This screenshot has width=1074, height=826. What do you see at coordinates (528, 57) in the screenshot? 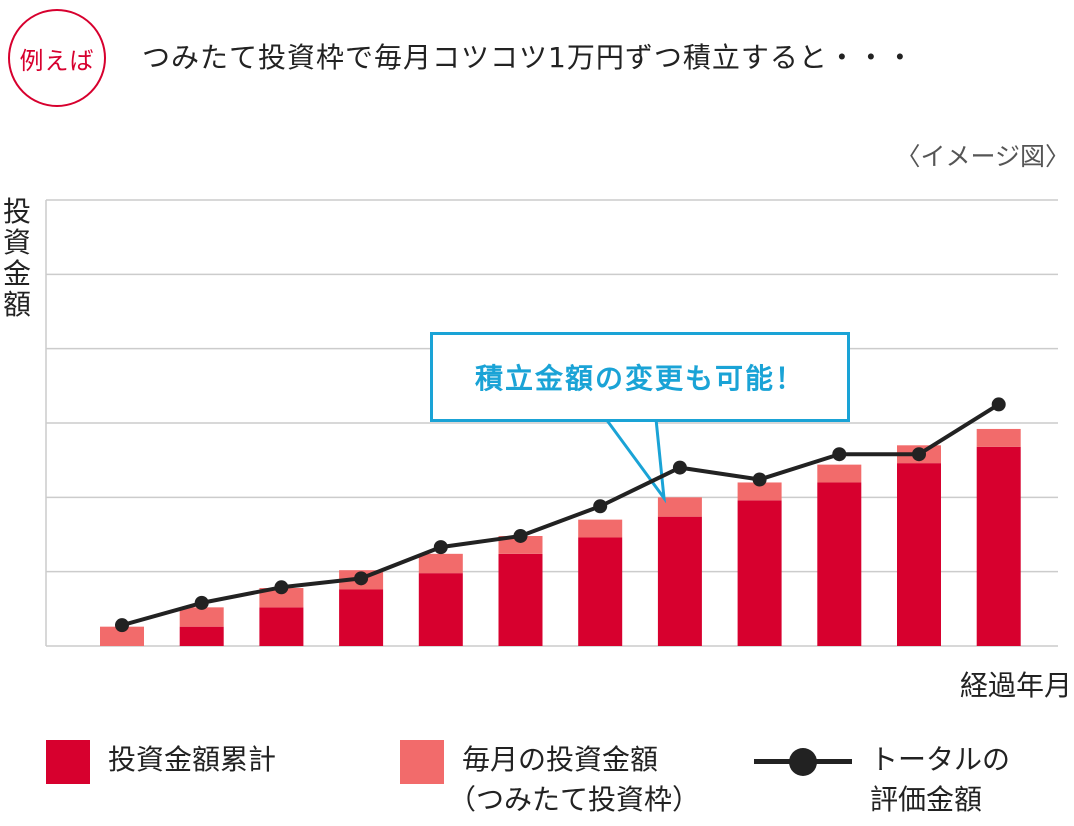
I see `page-title: つみたて投資枠で毎月コツコツ1万円ずつ積立すると・・・` at bounding box center [528, 57].